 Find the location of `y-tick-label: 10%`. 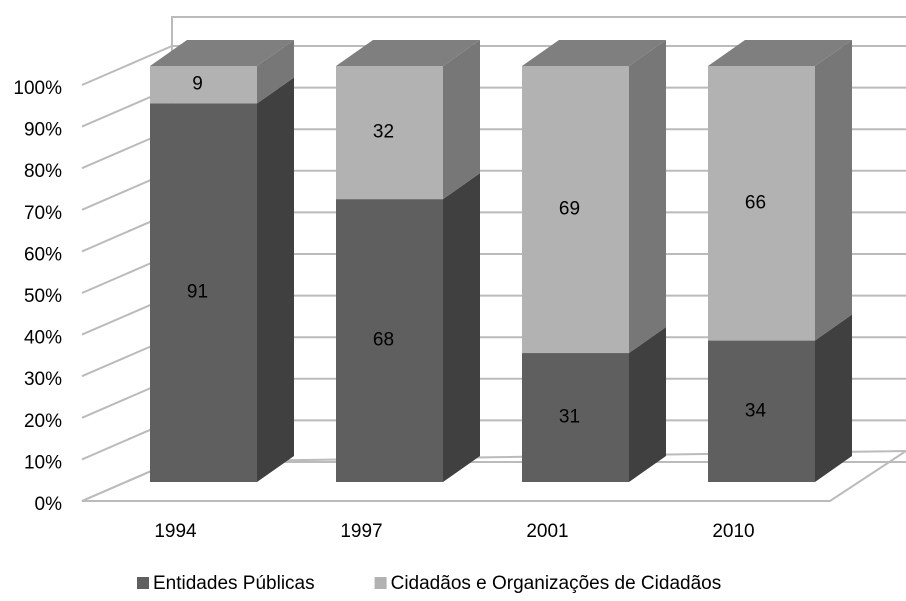

y-tick-label: 10% is located at coordinates (43, 462).